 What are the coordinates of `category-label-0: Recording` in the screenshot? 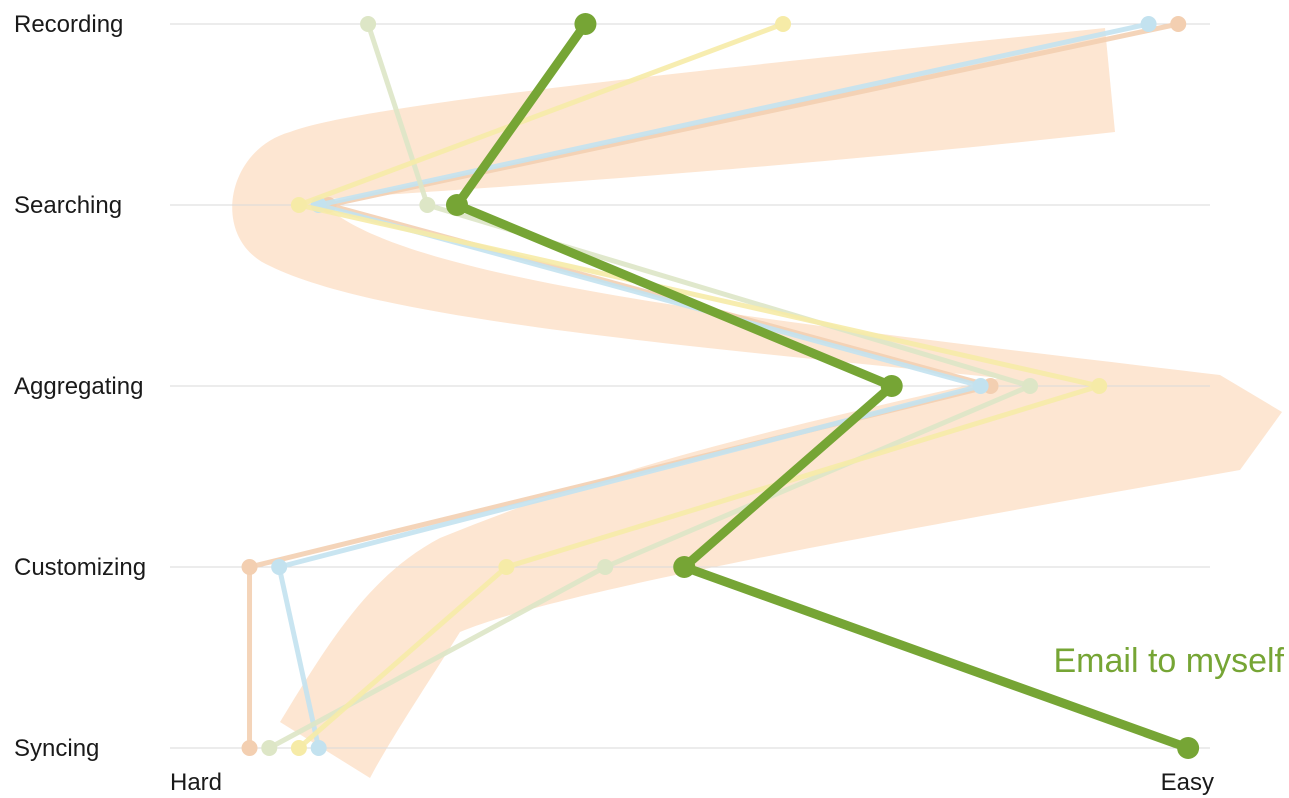 It's located at (68, 24).